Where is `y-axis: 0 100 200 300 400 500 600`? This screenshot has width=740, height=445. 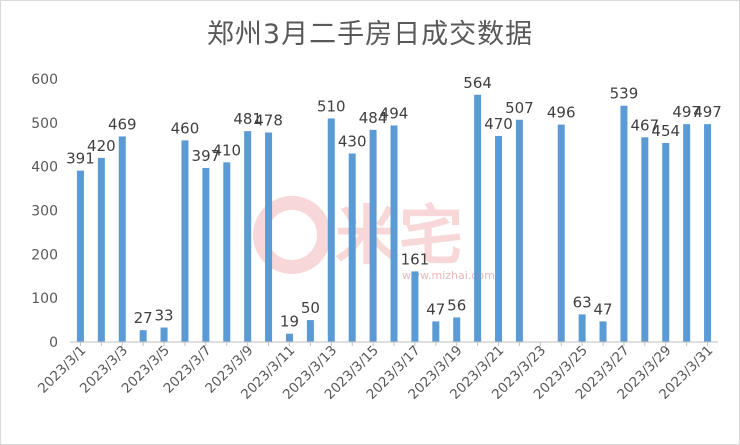
y-axis: 0 100 200 300 400 500 600 is located at coordinates (44, 211).